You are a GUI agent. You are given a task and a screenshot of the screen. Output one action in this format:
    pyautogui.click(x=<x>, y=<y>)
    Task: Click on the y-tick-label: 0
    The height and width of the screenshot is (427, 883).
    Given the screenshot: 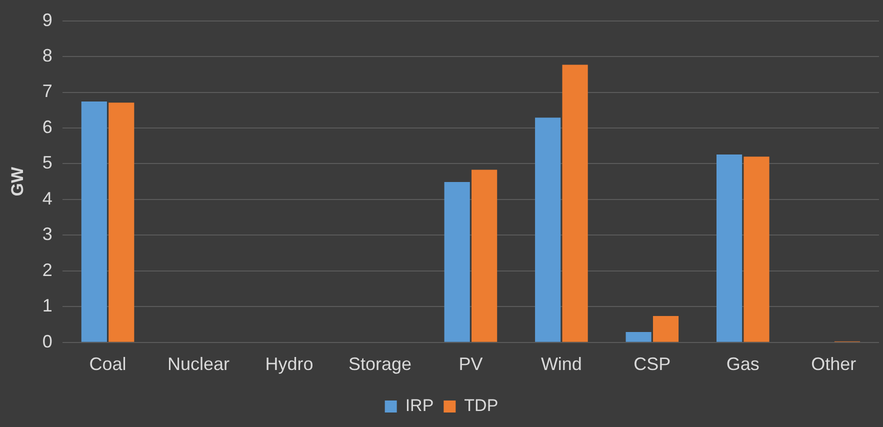 What is the action you would take?
    pyautogui.click(x=47, y=341)
    